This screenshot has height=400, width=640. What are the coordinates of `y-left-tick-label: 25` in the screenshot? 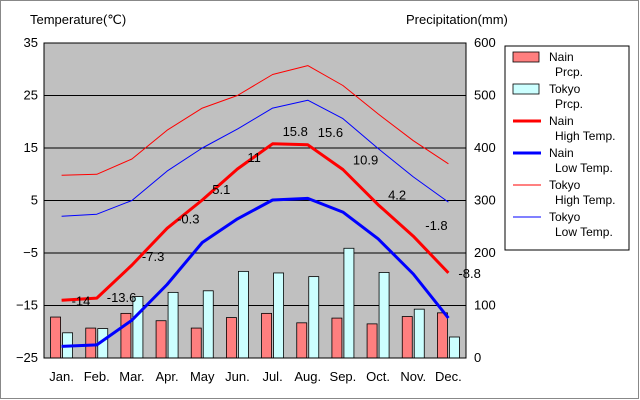 It's located at (31, 95).